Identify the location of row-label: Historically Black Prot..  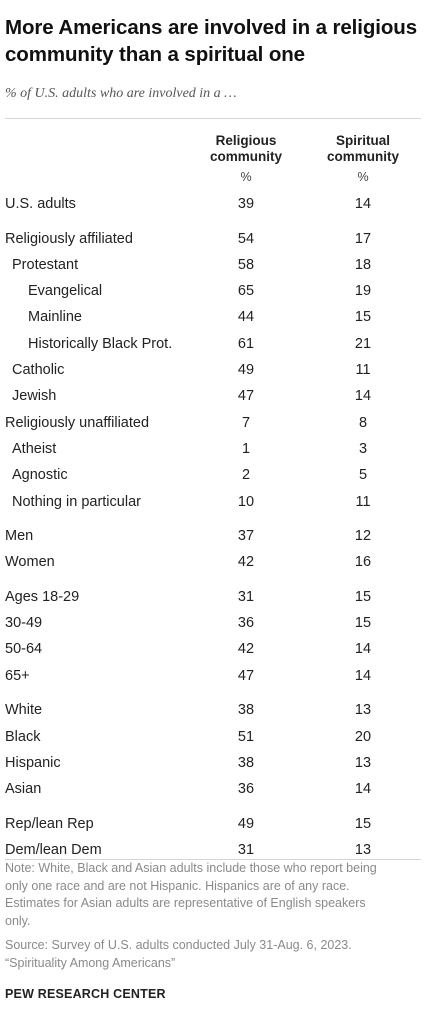
(100, 343).